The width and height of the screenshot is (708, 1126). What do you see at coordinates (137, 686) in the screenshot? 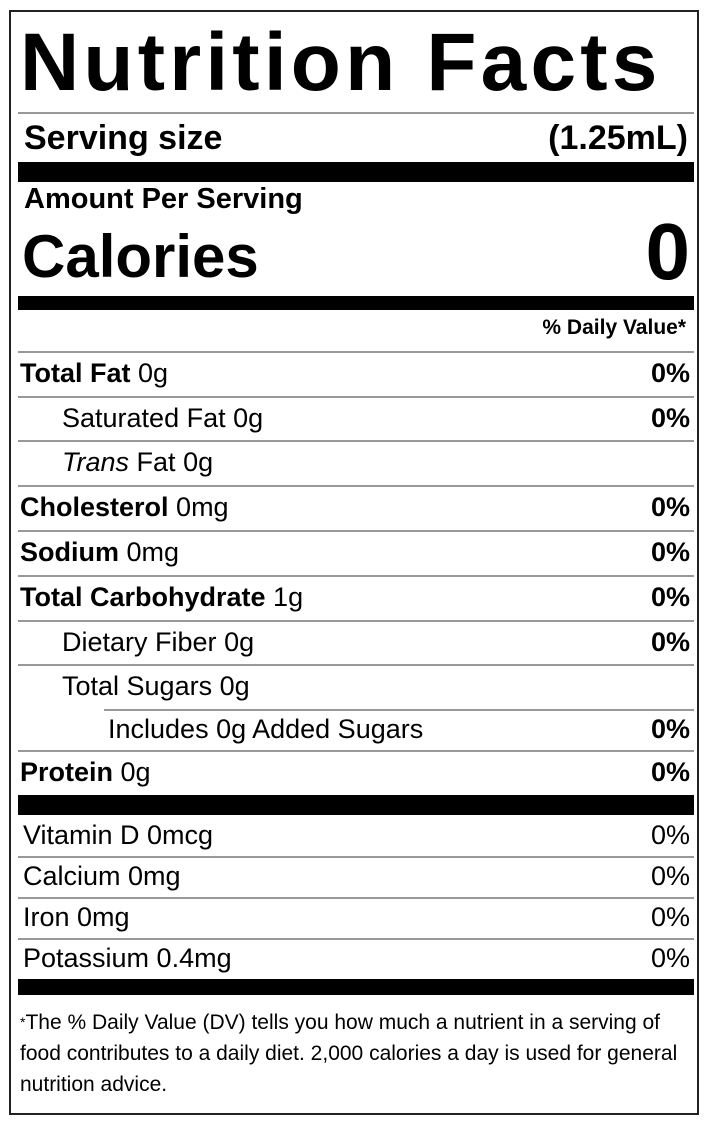
I see `nutrient-name: Total Sugars` at bounding box center [137, 686].